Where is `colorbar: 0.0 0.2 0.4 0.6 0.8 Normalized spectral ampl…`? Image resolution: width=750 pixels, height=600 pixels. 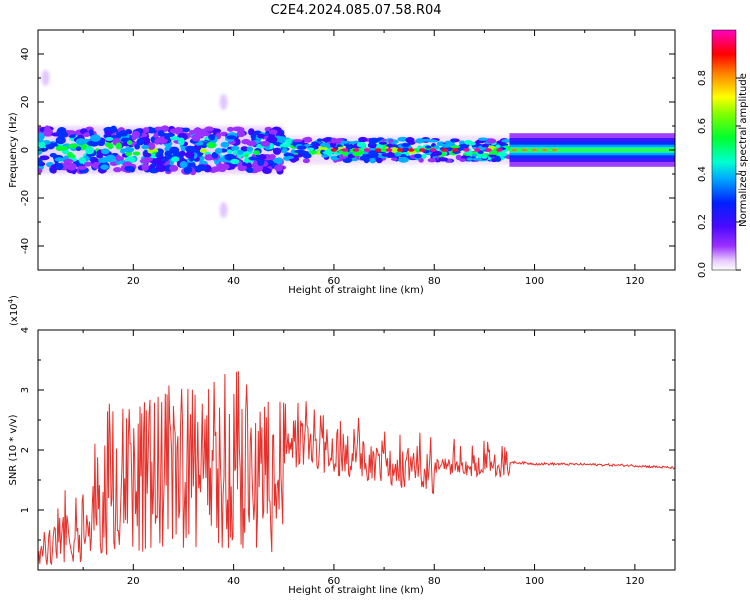 colorbar: 0.0 0.2 0.4 0.6 0.8 Normalized spectral ampl… is located at coordinates (723, 153).